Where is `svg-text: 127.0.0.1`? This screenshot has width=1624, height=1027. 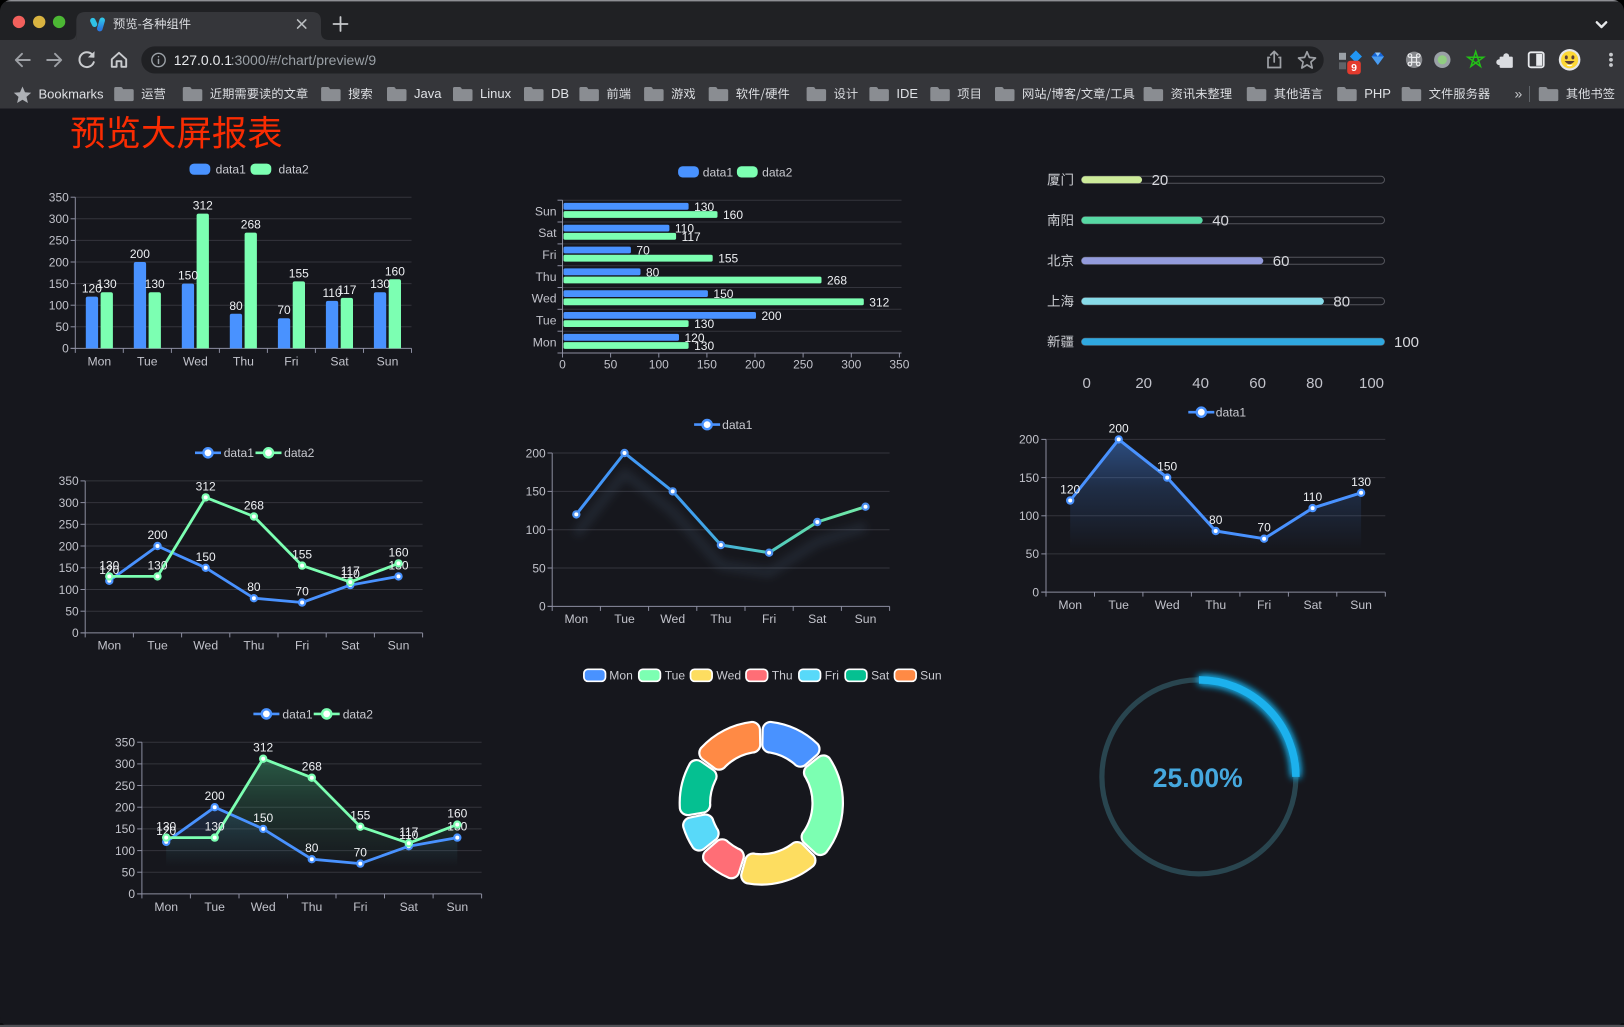 svg-text: 127.0.0.1 is located at coordinates (203, 60).